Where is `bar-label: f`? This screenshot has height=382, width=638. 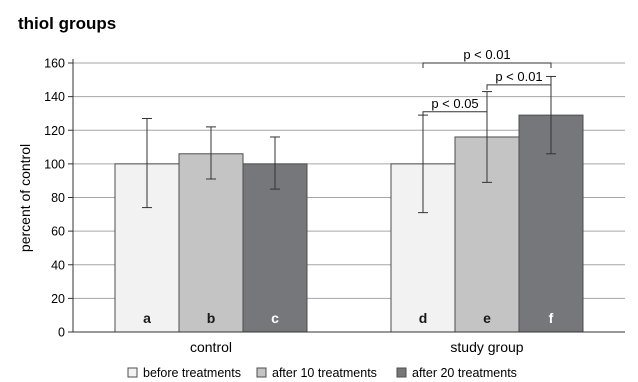
bar-label: f is located at coordinates (551, 318).